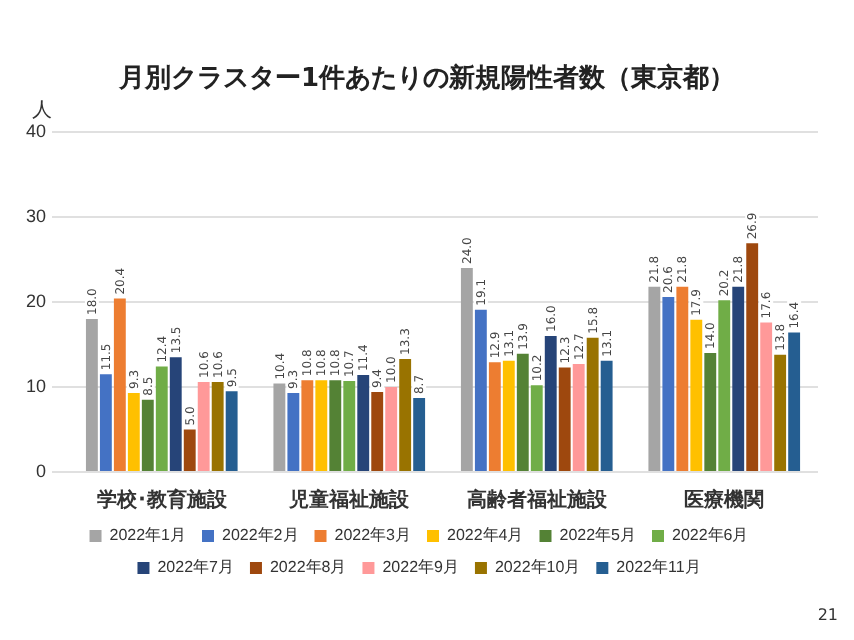  What do you see at coordinates (162, 499) in the screenshot?
I see `x-tick-label: 学校･教育施設` at bounding box center [162, 499].